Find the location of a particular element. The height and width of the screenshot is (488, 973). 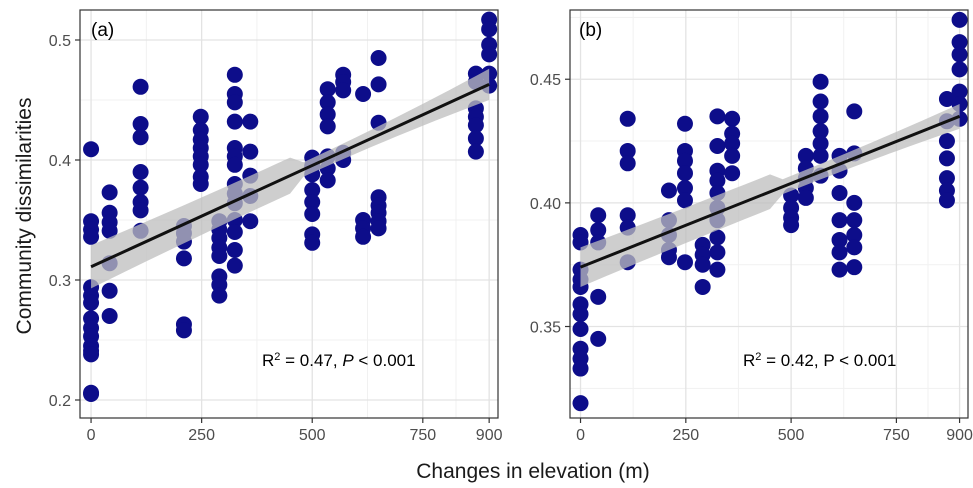

annotation-r2-value: = 0.42, is located at coordinates (792, 360).